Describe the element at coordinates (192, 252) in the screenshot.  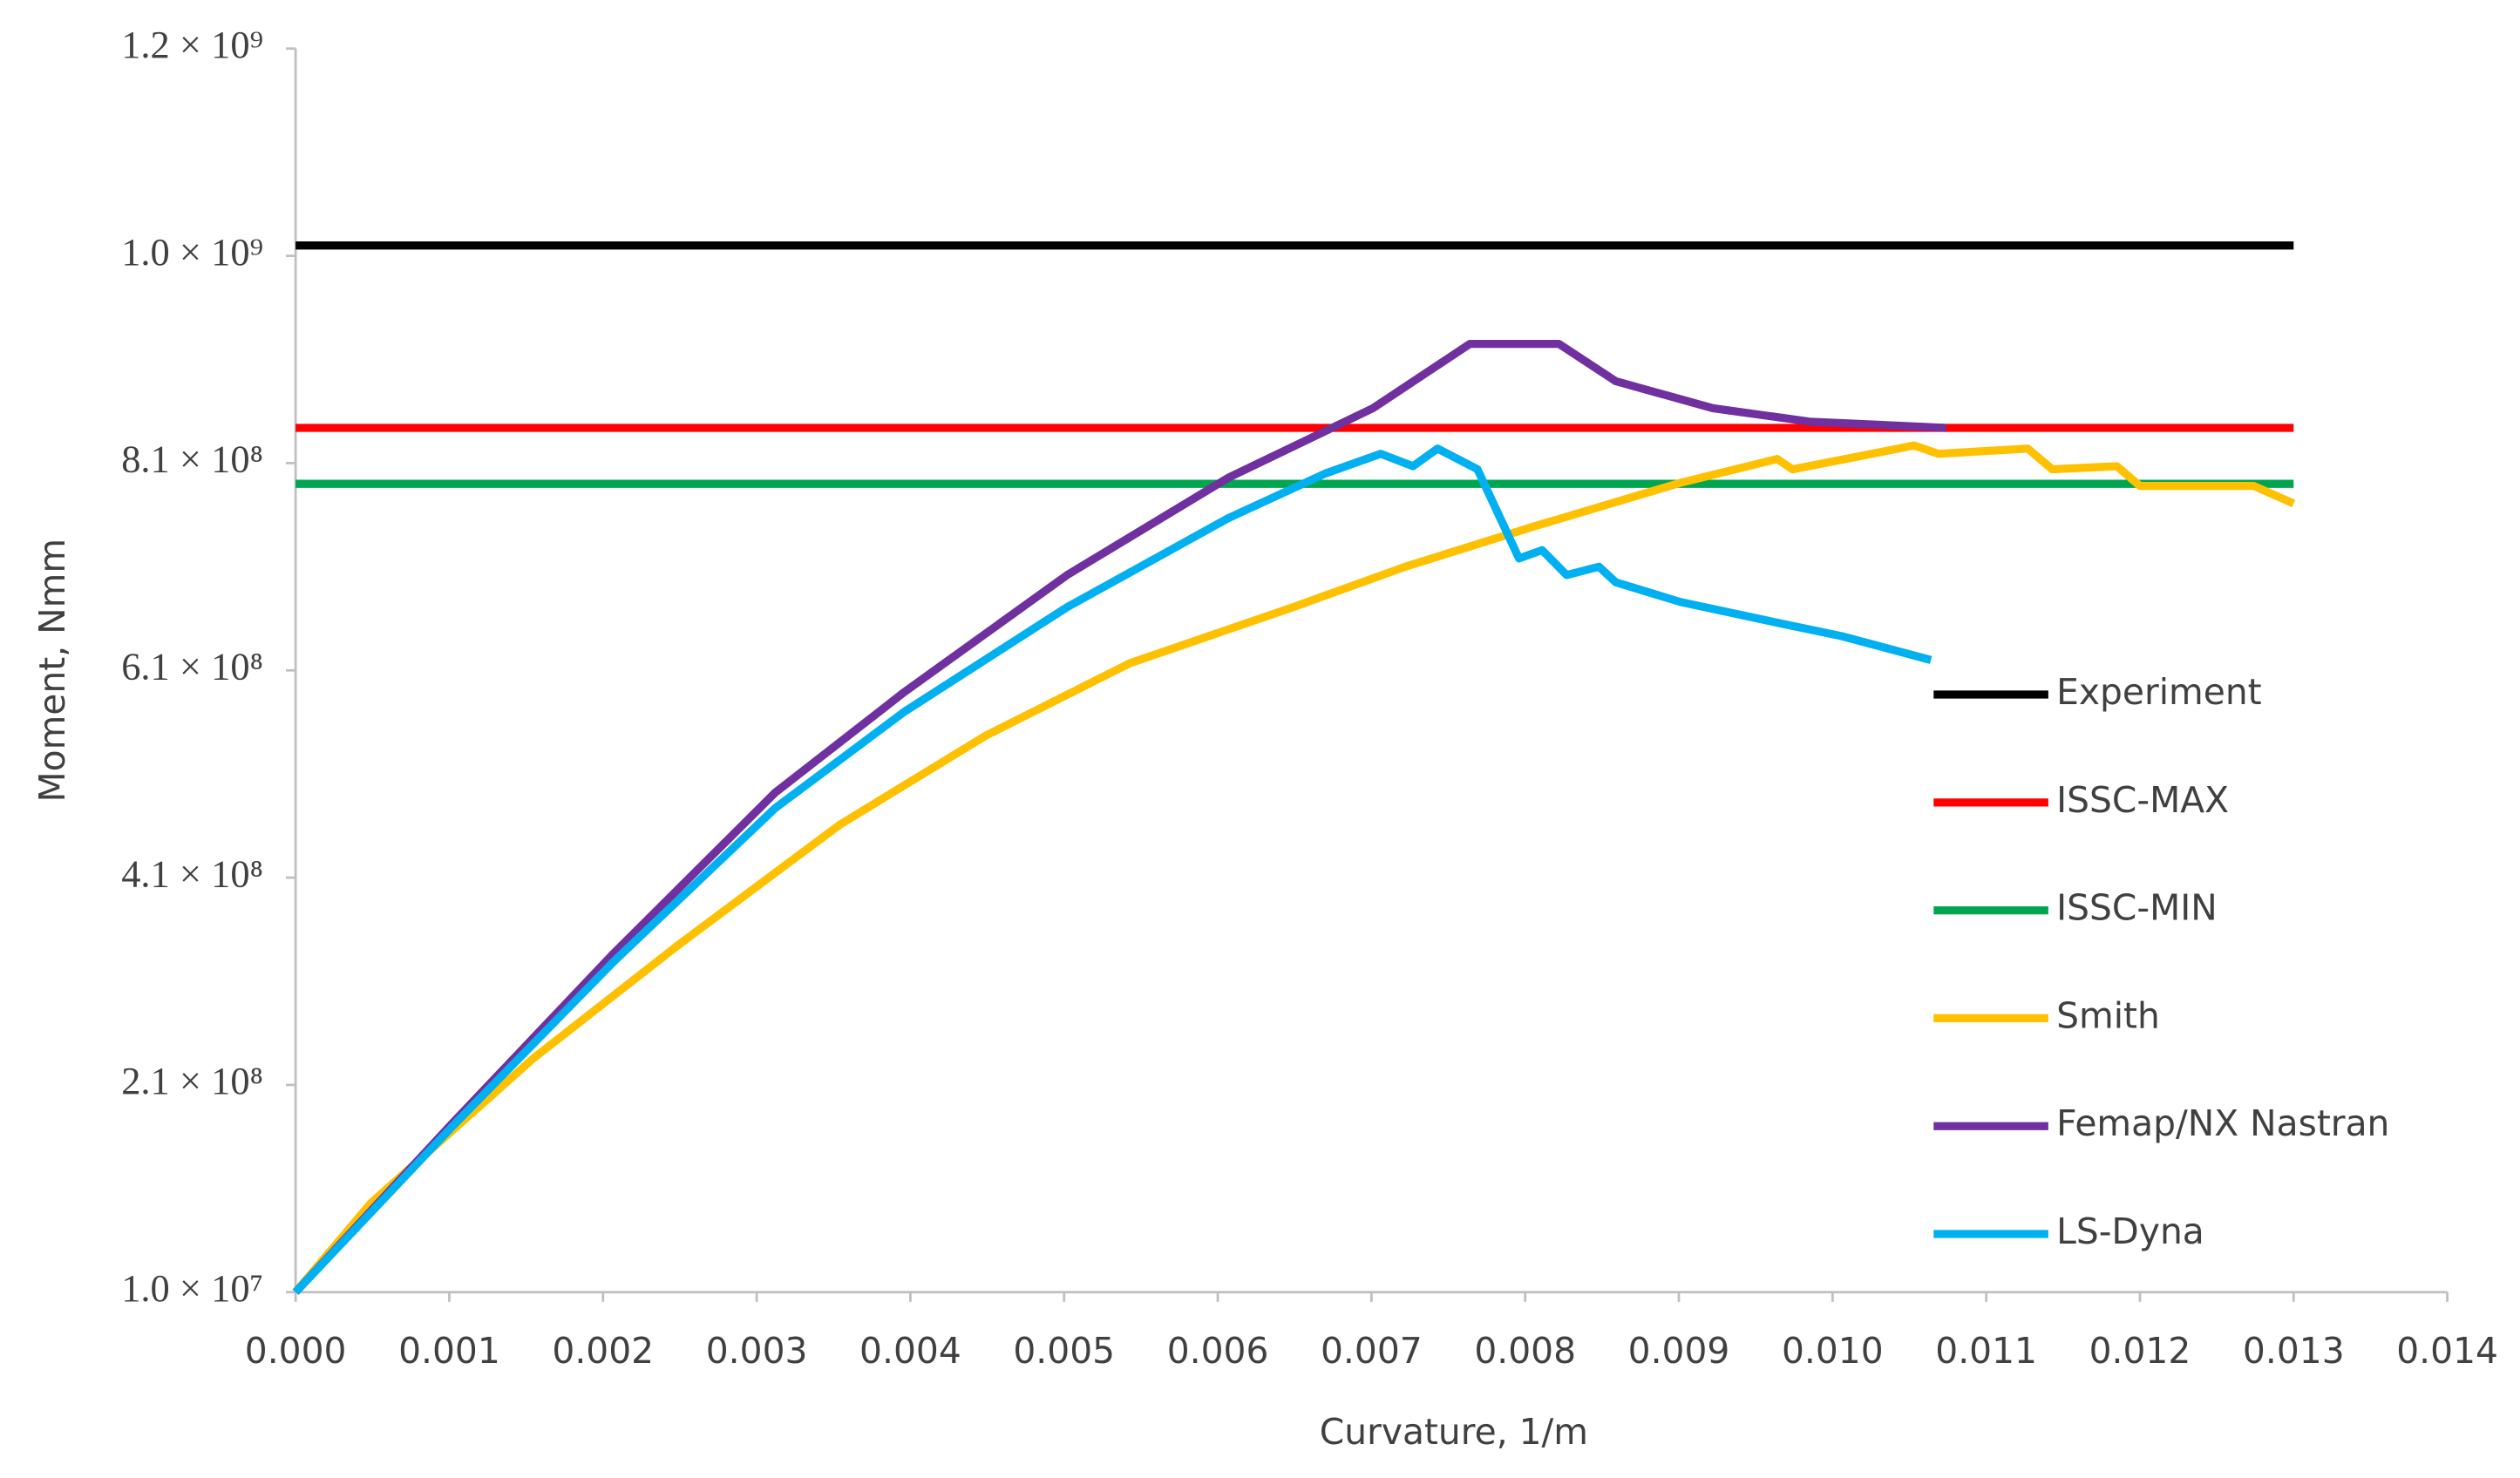
I see `y-tick-label: 1.0 × 10⁹` at that location.